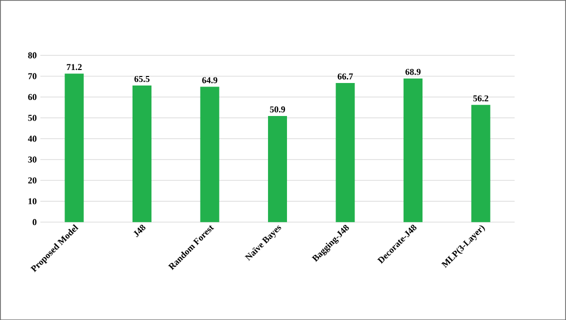 The image size is (566, 320). What do you see at coordinates (413, 71) in the screenshot?
I see `data-label: 68.9` at bounding box center [413, 71].